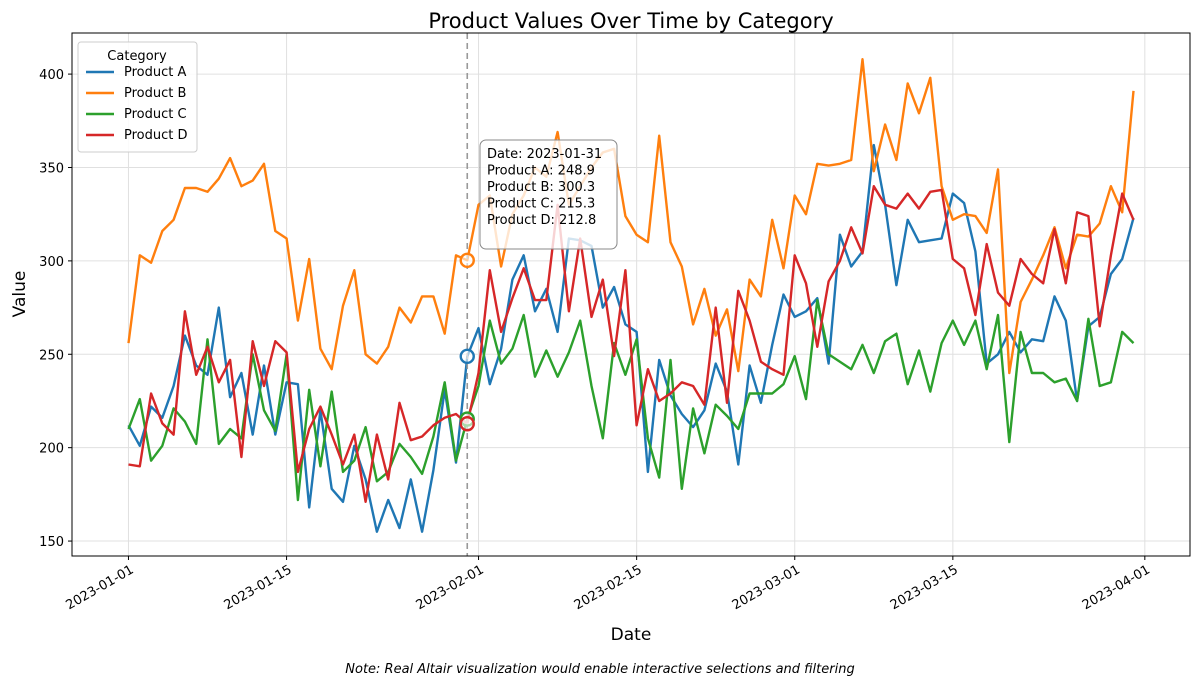  Describe the element at coordinates (258, 587) in the screenshot. I see `x-tick-label: 2023-01-15` at that location.